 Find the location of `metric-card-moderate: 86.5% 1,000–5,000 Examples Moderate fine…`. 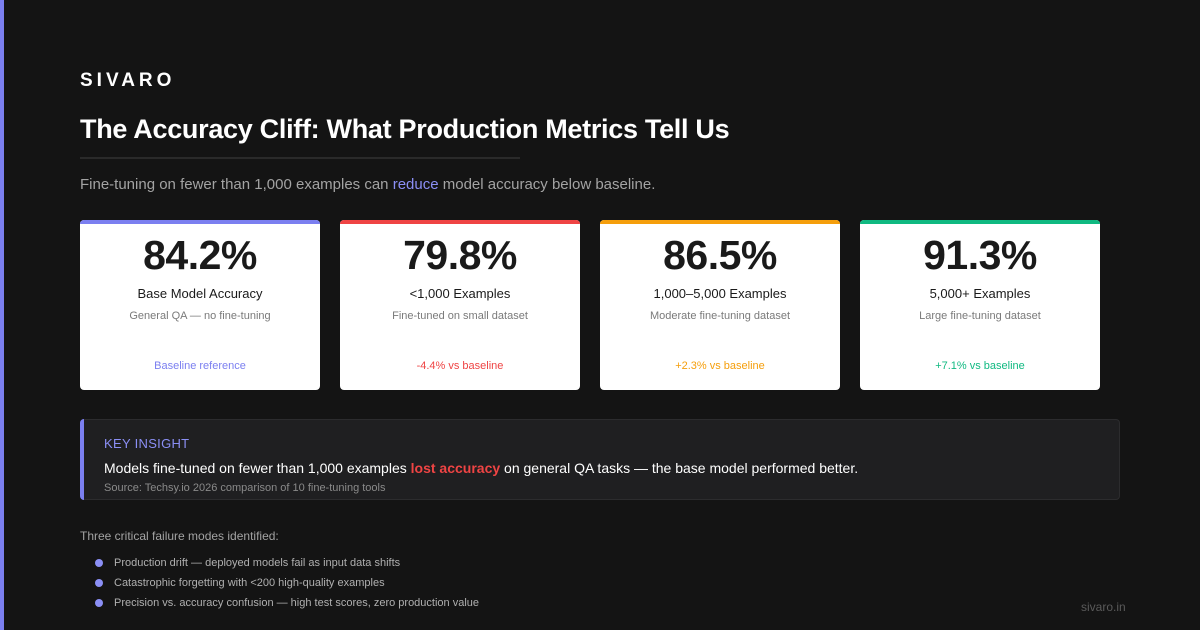

metric-card-moderate: 86.5% 1,000–5,000 Examples Moderate fine… is located at coordinates (720, 305).